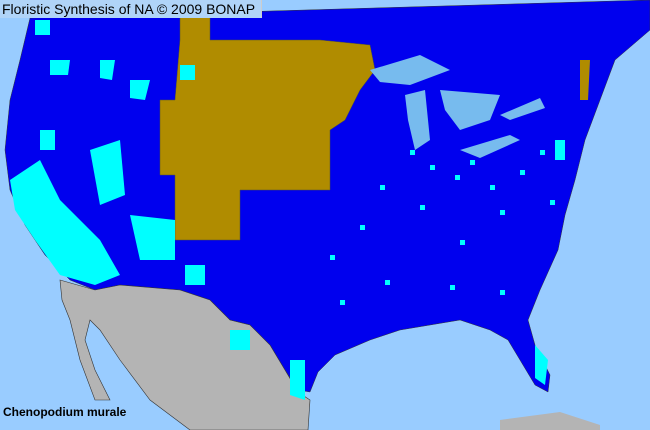  What do you see at coordinates (185, 354) in the screenshot?
I see `mexico-region` at bounding box center [185, 354].